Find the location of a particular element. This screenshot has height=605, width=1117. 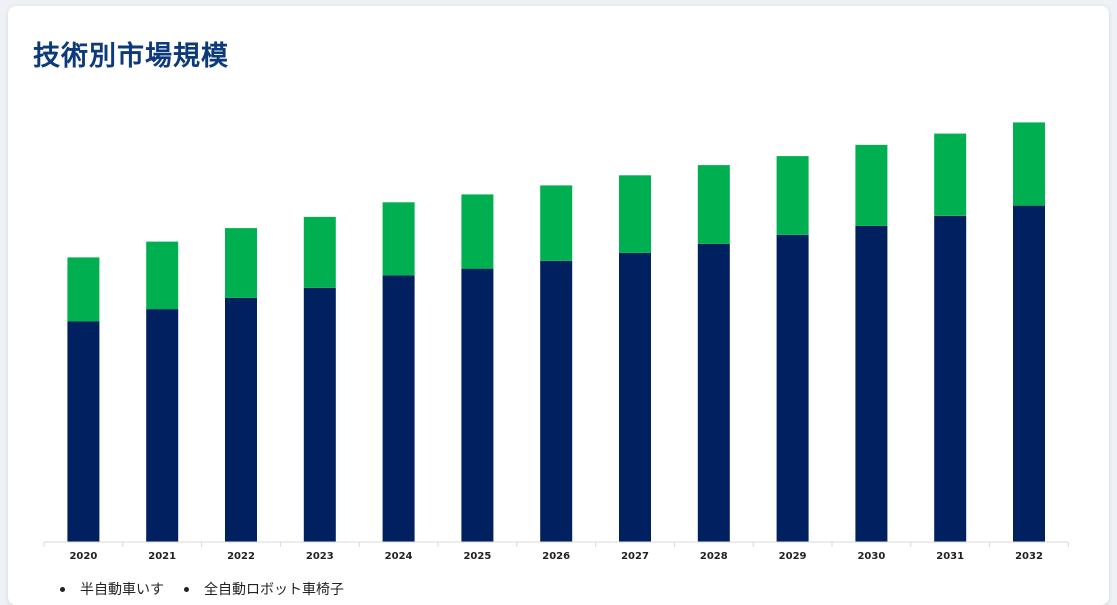

x-tick-label: 2026 is located at coordinates (556, 556).